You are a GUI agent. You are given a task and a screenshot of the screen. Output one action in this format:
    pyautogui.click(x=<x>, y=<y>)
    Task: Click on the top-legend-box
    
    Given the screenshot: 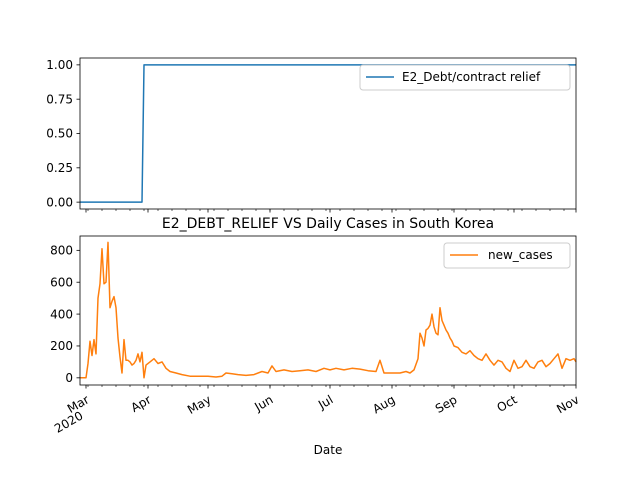 What is the action you would take?
    pyautogui.click(x=465, y=77)
    